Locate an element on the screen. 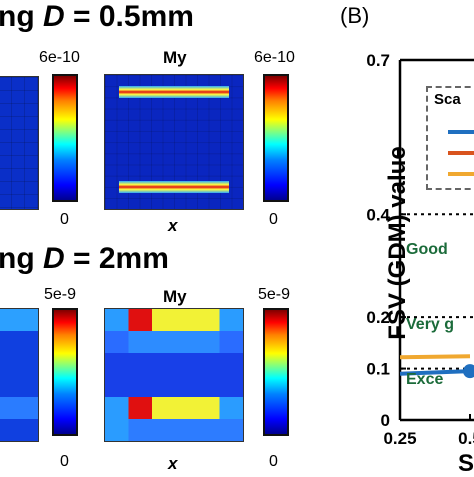 The image size is (474, 477). heatmap-top-band-upper is located at coordinates (174, 92).